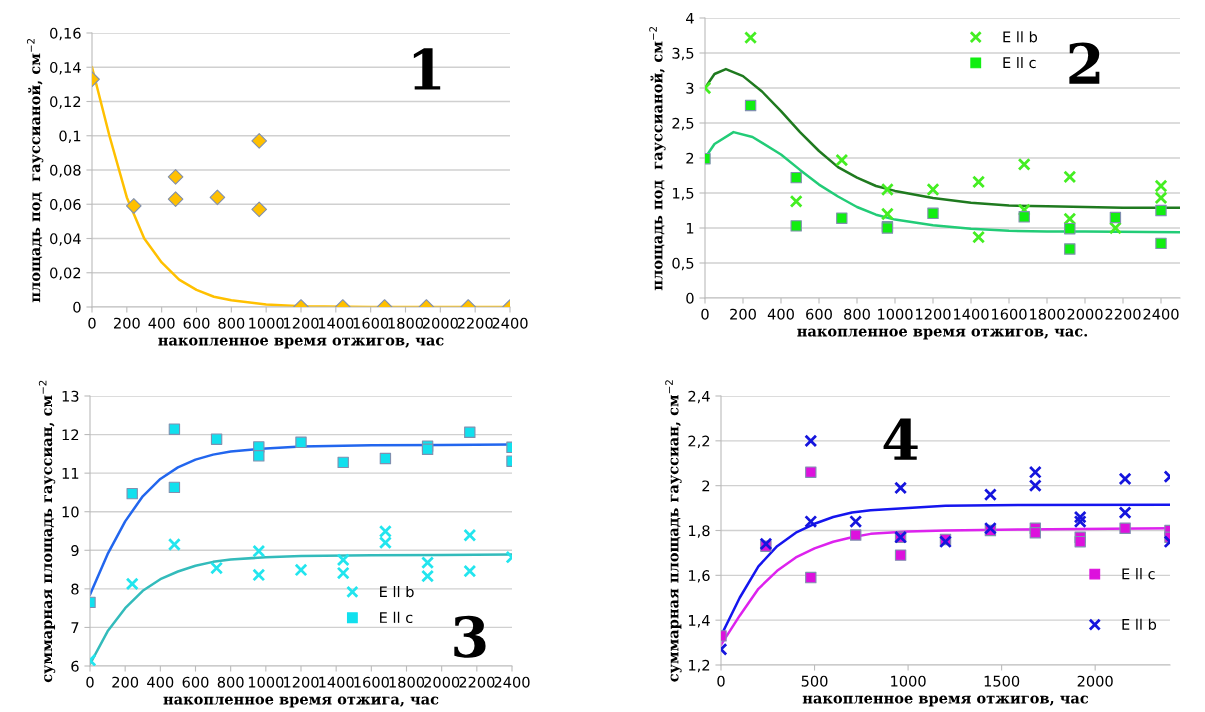 This screenshot has height=712, width=1205. I want to click on y-tick-label: 3, so click(690, 88).